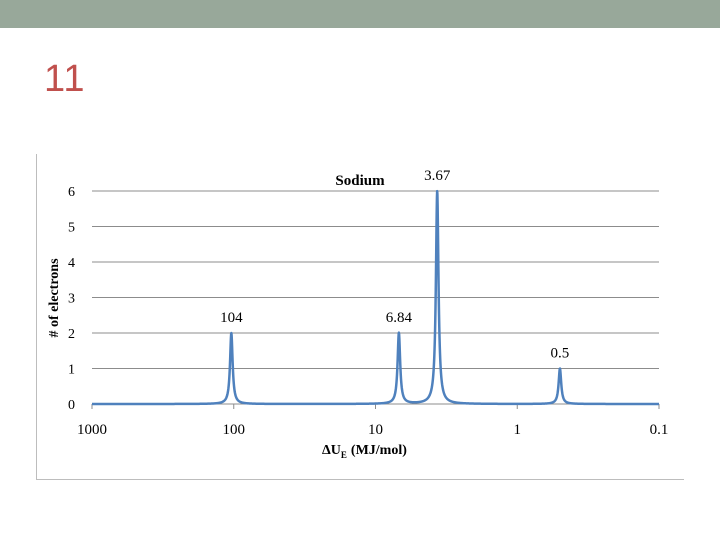 The height and width of the screenshot is (540, 720). I want to click on data-label: 0.5, so click(560, 354).